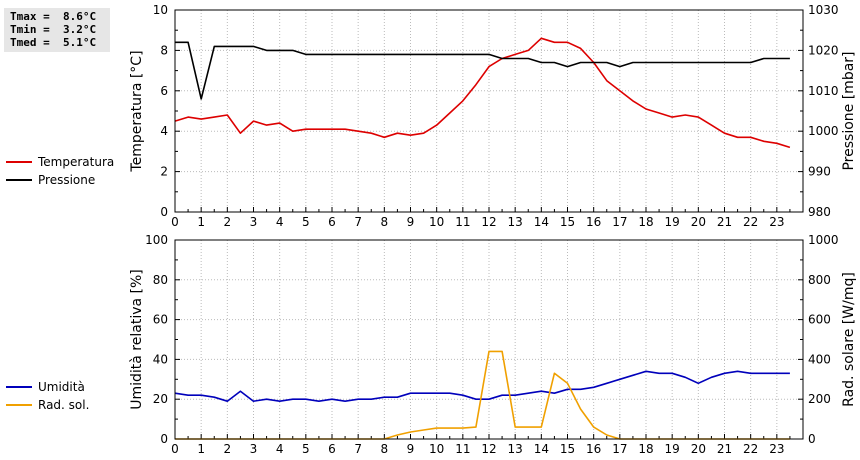  Describe the element at coordinates (164, 91) in the screenshot. I see `y-tick-label: 6` at that location.